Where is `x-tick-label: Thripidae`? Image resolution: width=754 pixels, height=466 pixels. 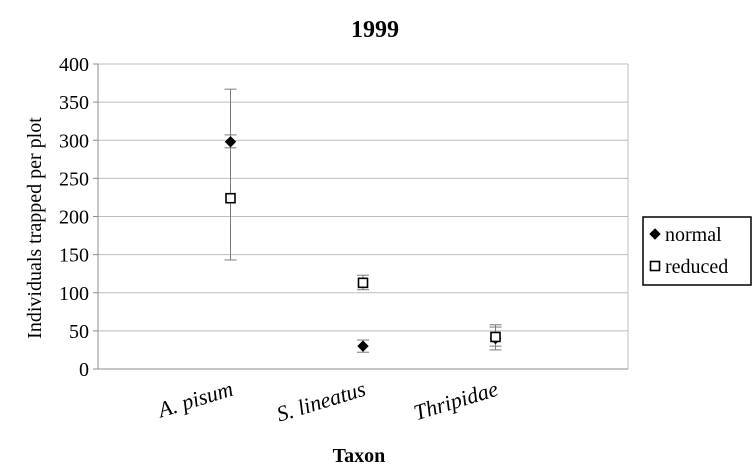 x-tick-label: Thripidae is located at coordinates (456, 400).